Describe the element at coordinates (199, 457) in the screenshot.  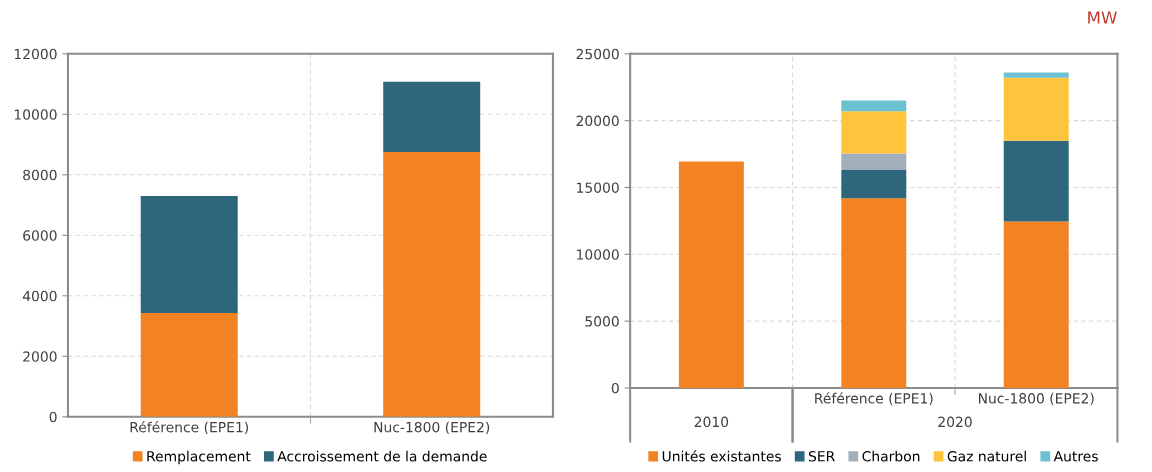
I see `legend-label: Remplacement` at that location.